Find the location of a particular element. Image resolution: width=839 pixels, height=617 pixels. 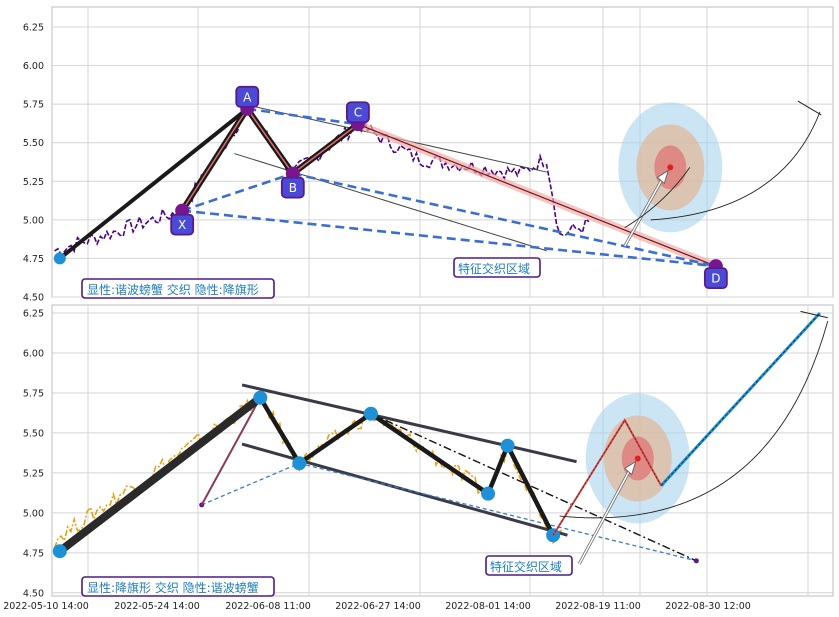

pattern-label-B: B is located at coordinates (293, 188).